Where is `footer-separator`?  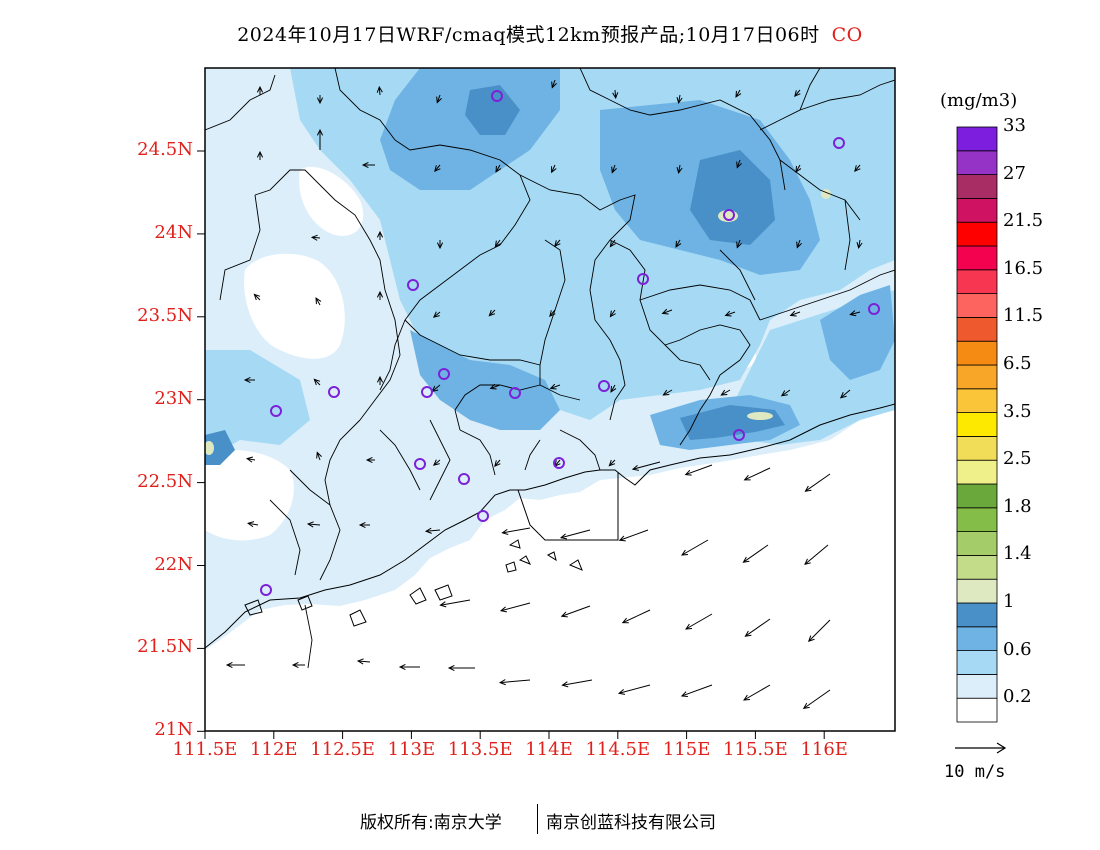 footer-separator is located at coordinates (537, 819).